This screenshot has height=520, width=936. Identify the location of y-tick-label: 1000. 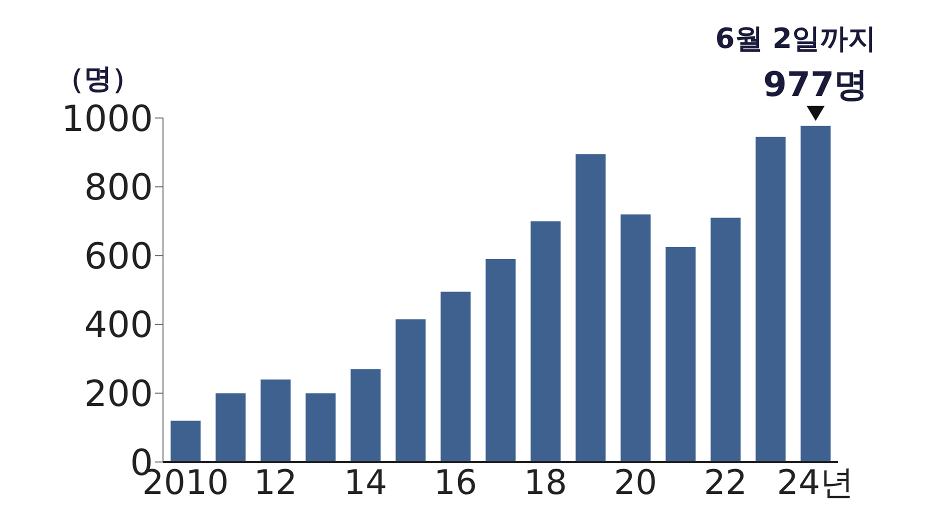
(107, 119).